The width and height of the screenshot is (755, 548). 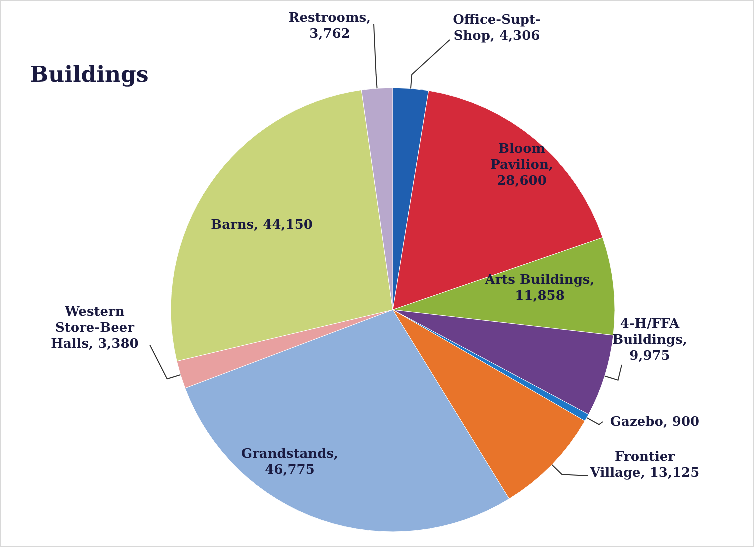 I want to click on slice-label: Office-Supt-Shop, 4,306, so click(x=497, y=28).